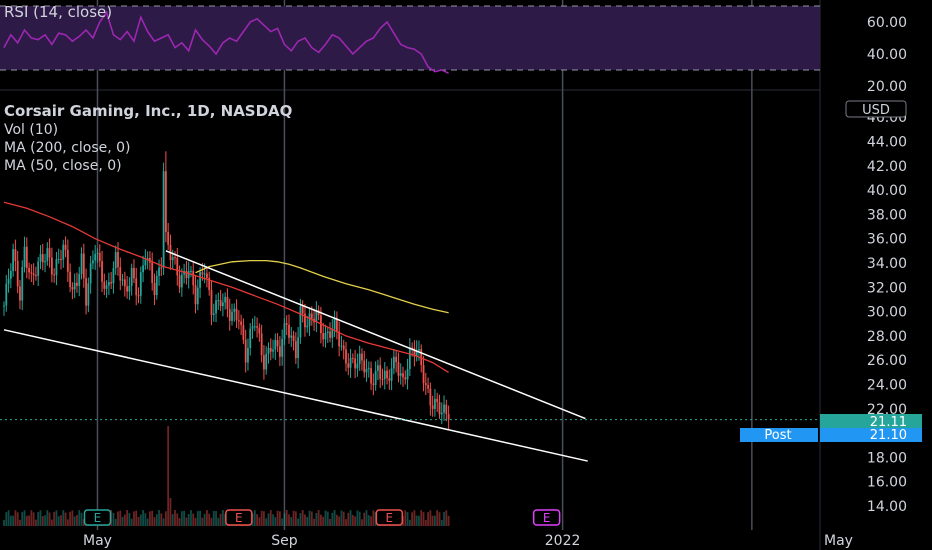 Image resolution: width=932 pixels, height=550 pixels. I want to click on rsi-pane, so click(410, 39).